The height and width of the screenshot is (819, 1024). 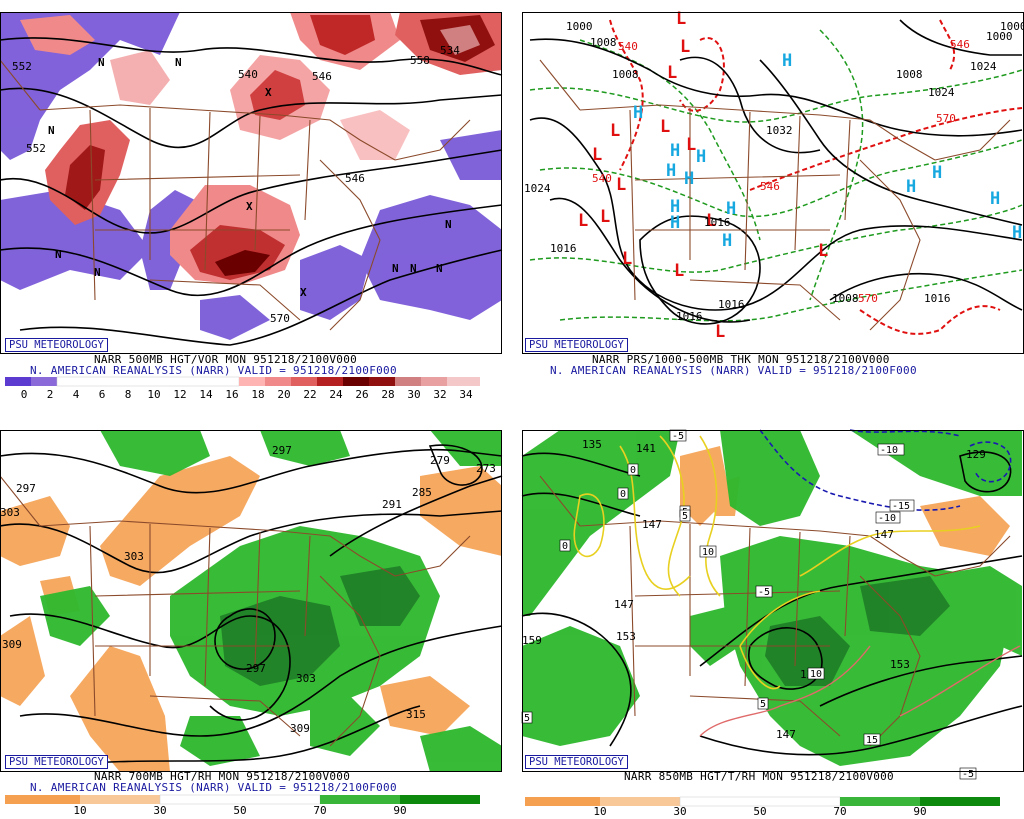 I want to click on contour-label: 570, so click(x=280, y=318).